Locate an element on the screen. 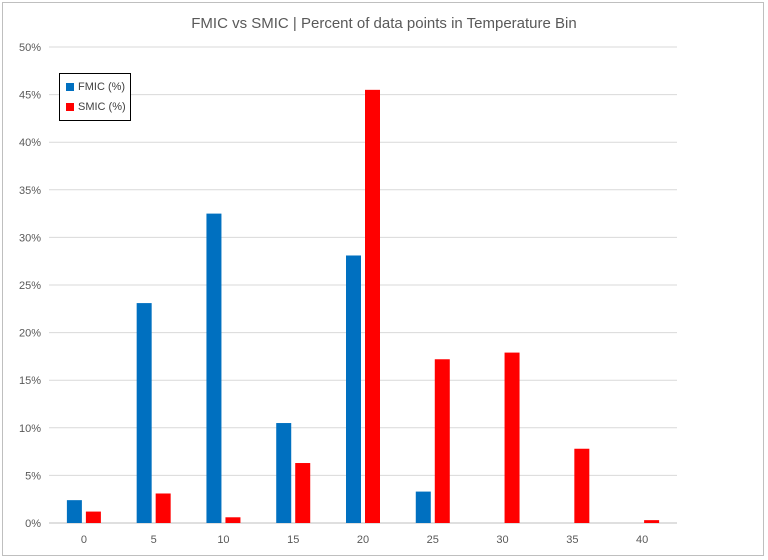  legend-swatch-smic is located at coordinates (70, 107).